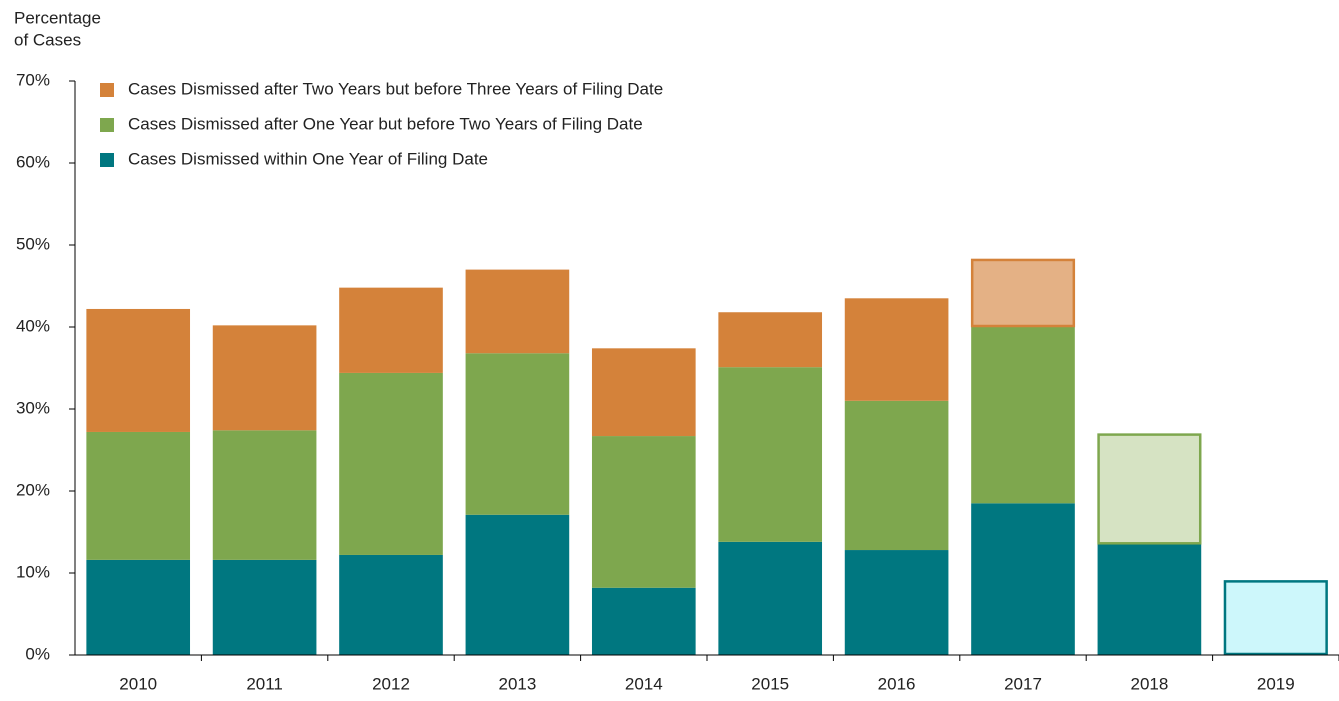 The height and width of the screenshot is (701, 1339). Describe the element at coordinates (37, 653) in the screenshot. I see `y-tick-label: 0%` at that location.